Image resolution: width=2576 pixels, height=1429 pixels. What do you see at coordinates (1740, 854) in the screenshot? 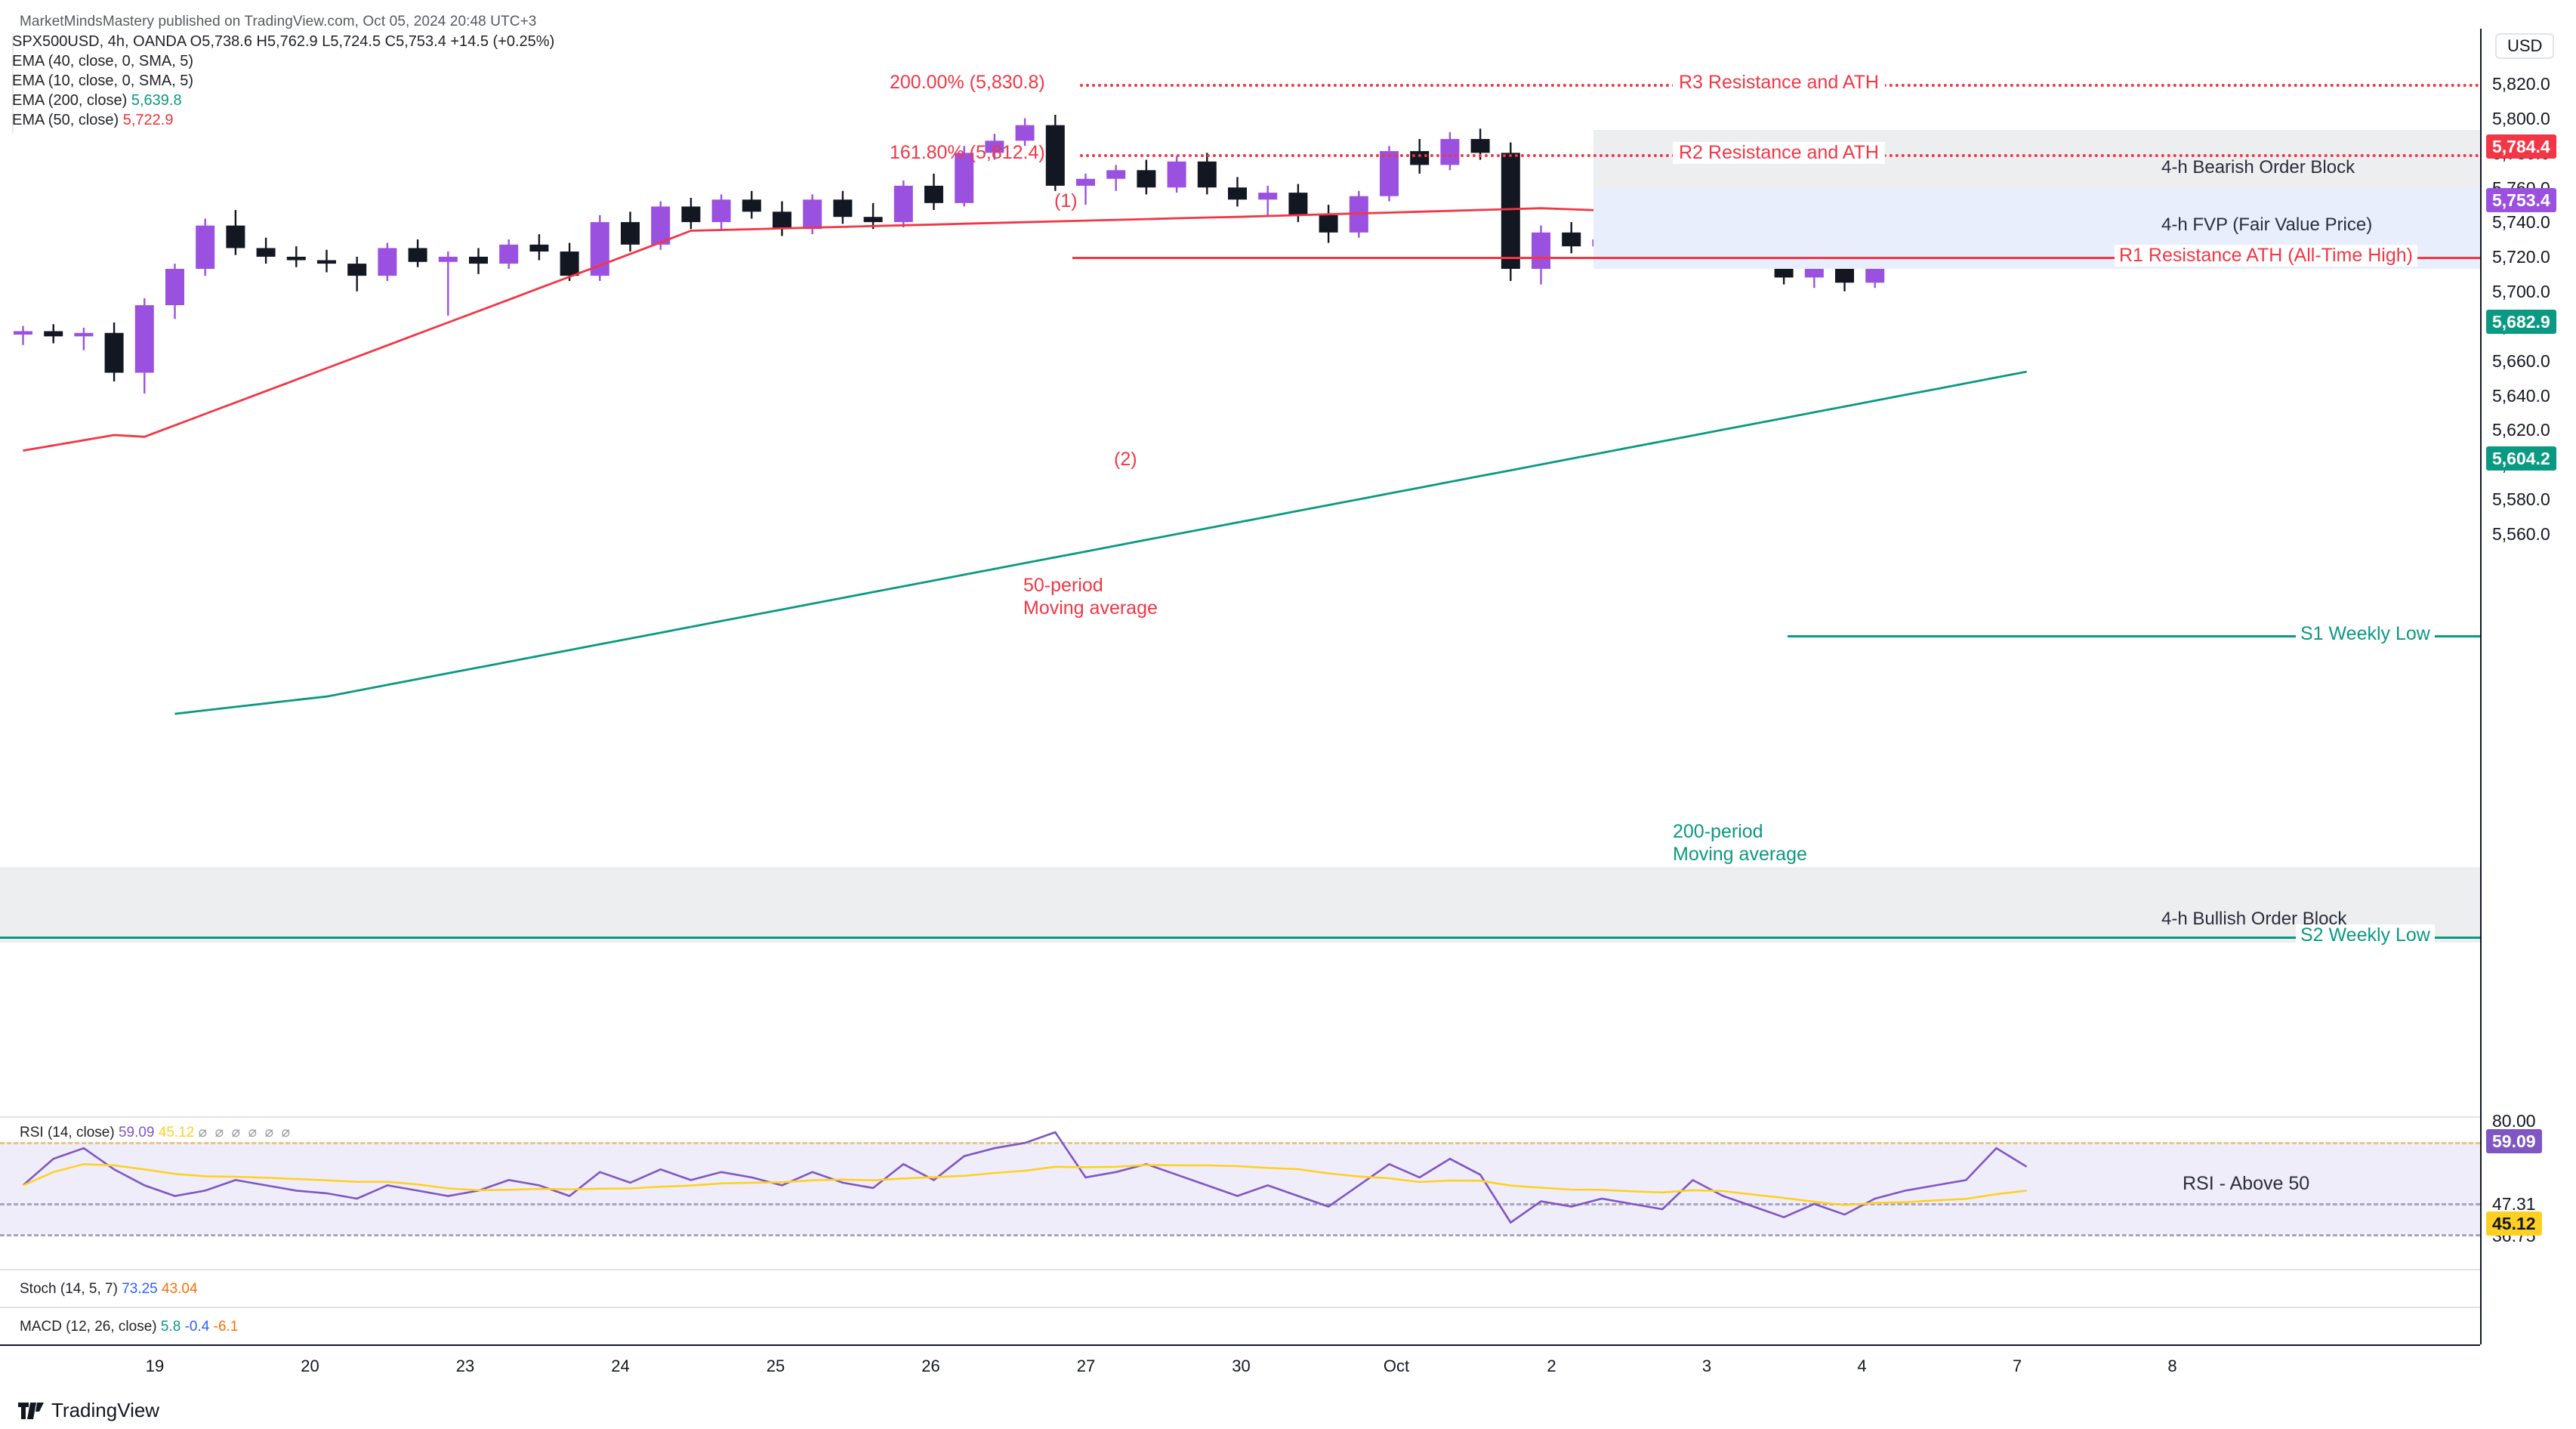
I see `annotation-ma200-line2: Moving average` at bounding box center [1740, 854].